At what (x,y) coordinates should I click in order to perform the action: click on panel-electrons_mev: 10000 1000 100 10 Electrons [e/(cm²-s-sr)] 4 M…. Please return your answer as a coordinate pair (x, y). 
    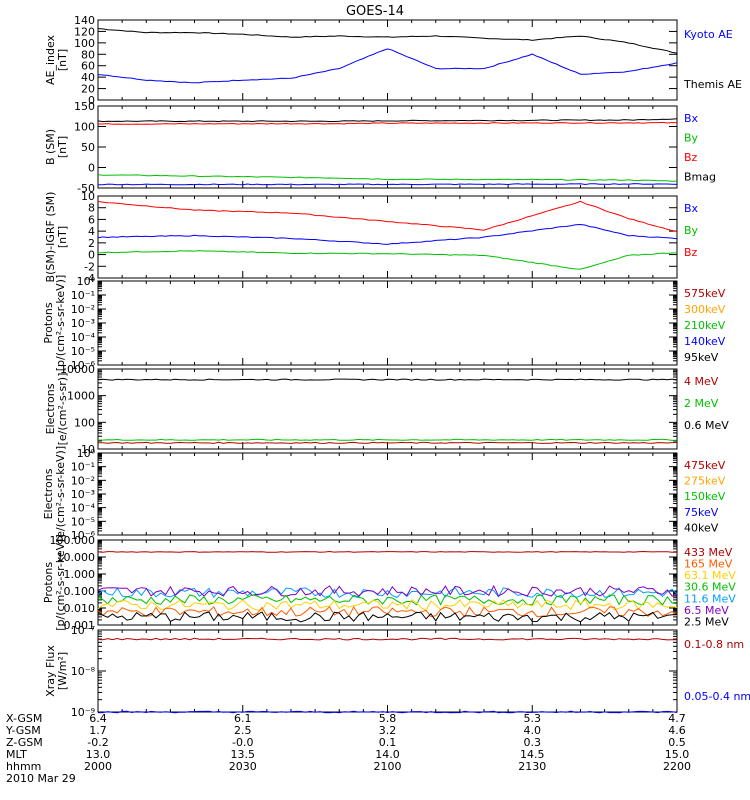
    Looking at the image, I should click on (386, 409).